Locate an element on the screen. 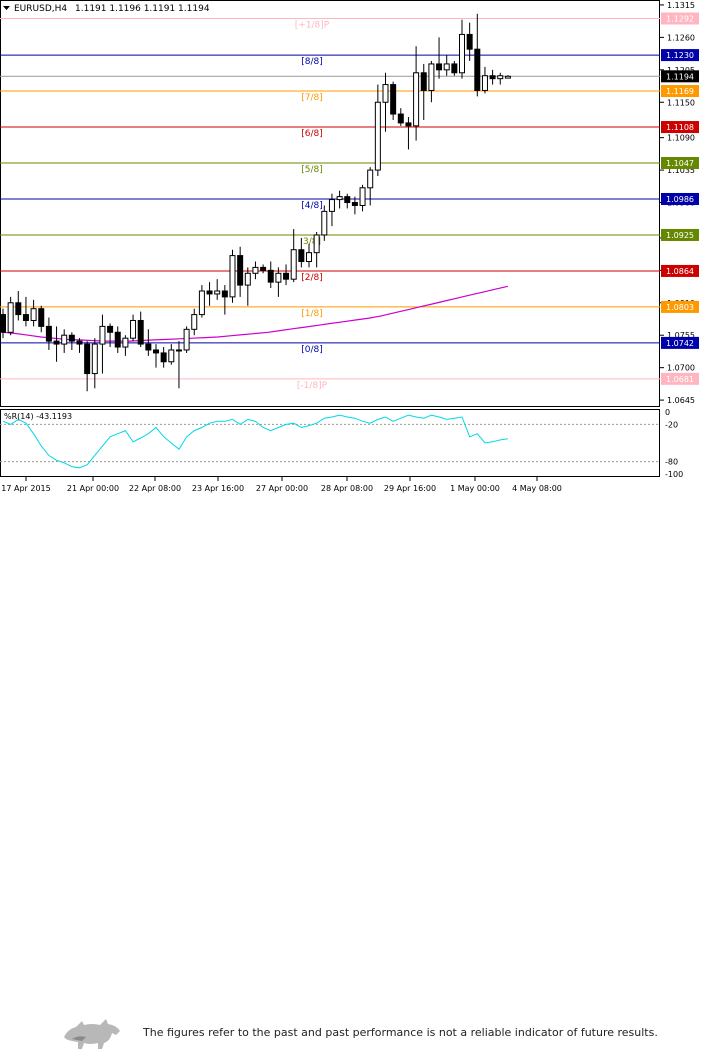  wpr-line is located at coordinates (255, 441).